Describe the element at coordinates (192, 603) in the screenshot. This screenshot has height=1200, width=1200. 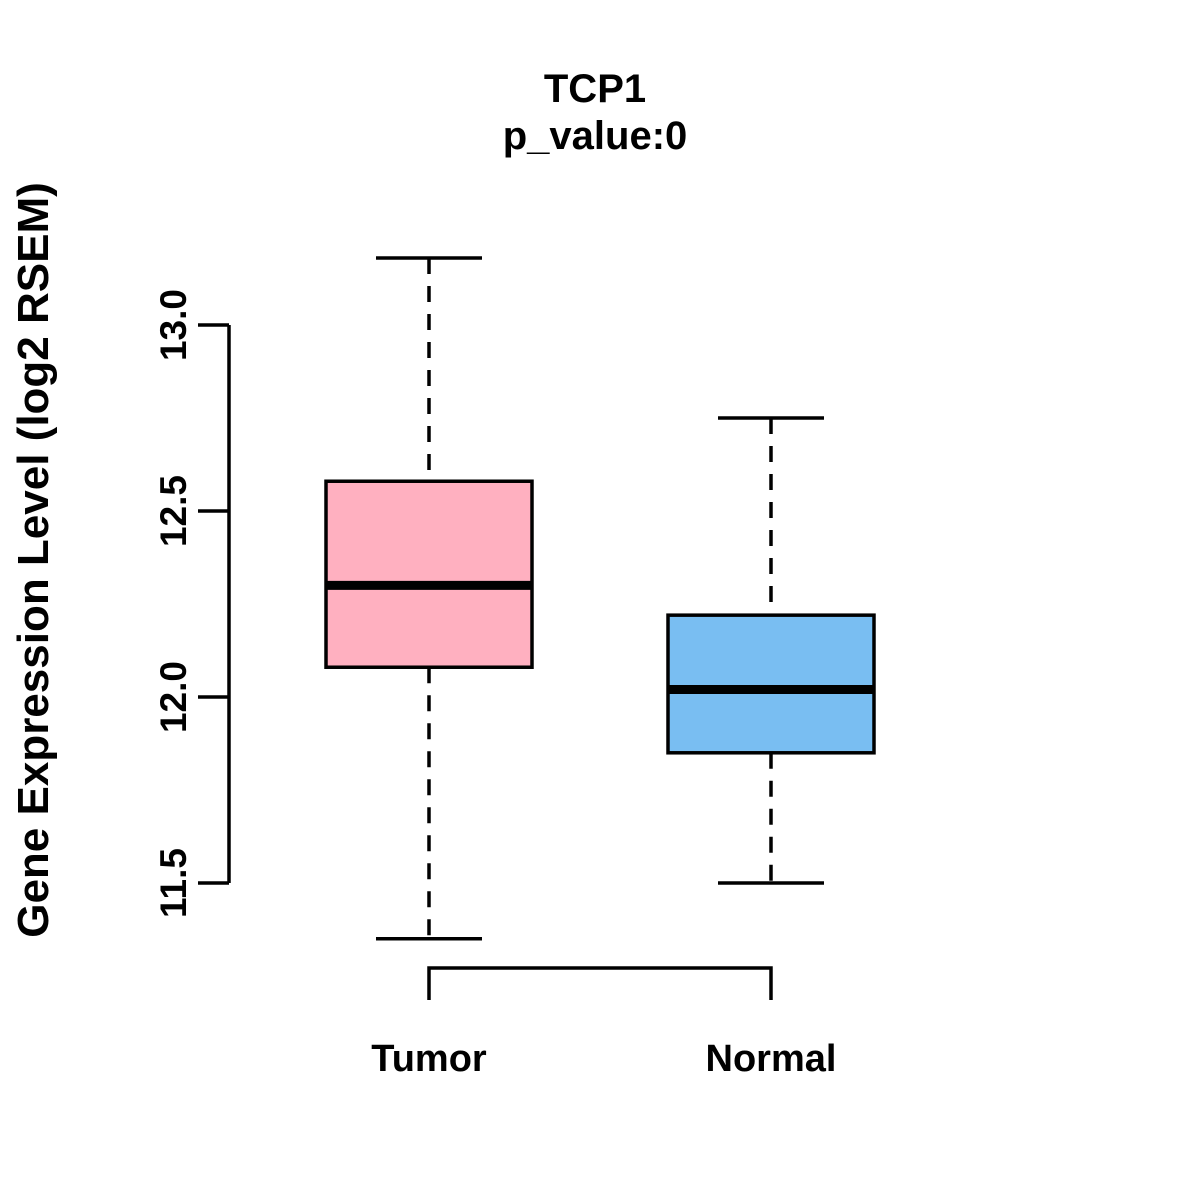
I see `y-axis: 11.5 12.0 12.5 13.0` at that location.